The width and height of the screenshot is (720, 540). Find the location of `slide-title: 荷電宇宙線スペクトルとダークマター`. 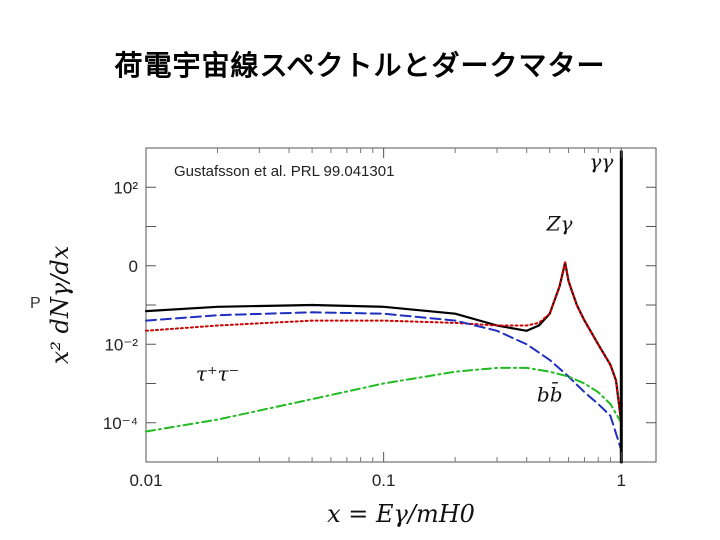

slide-title: 荷電宇宙線スペクトルとダークマター is located at coordinates (360, 65).